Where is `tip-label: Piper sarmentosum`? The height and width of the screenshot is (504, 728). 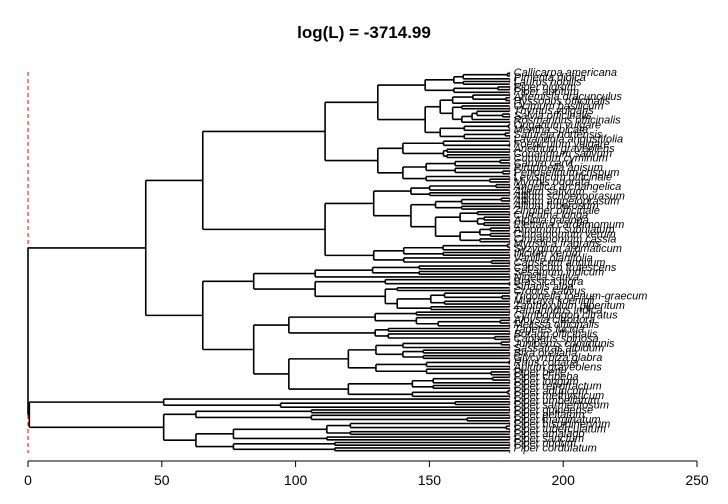
tip-label: Piper sarmentosum is located at coordinates (561, 406).